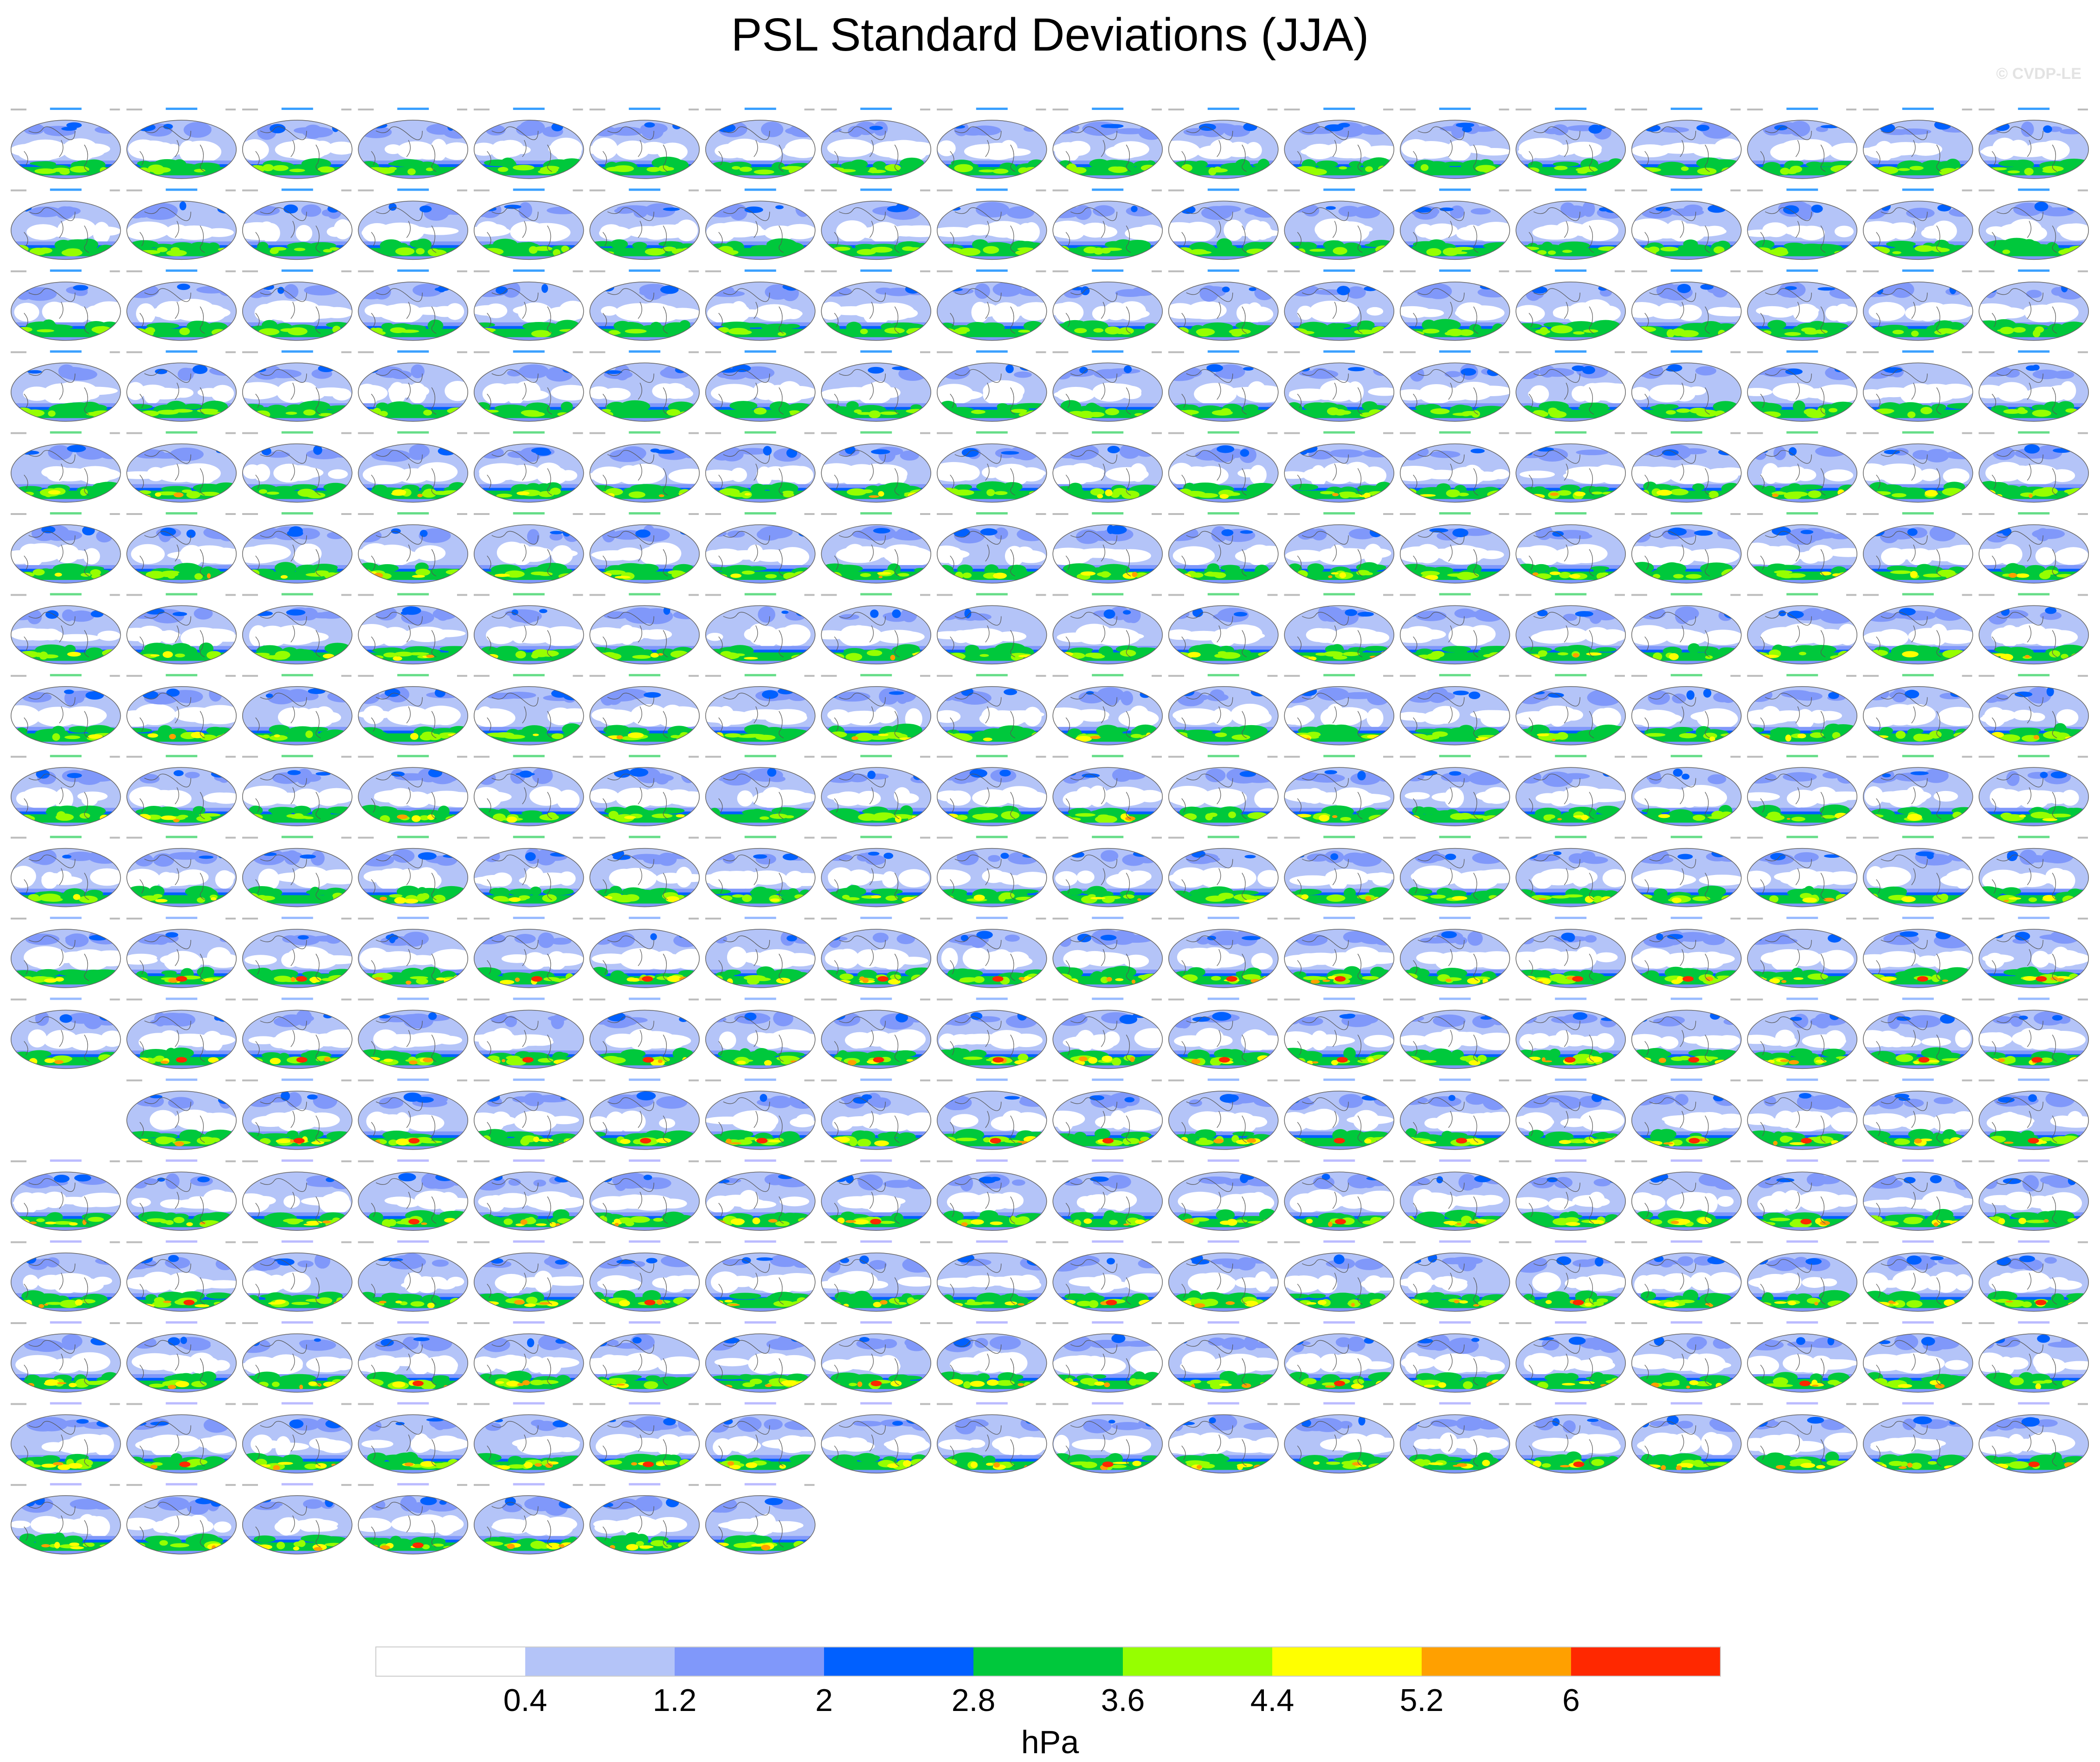 The width and height of the screenshot is (2100, 1762). Describe the element at coordinates (824, 1700) in the screenshot. I see `colorbar-tick-label: 2` at that location.